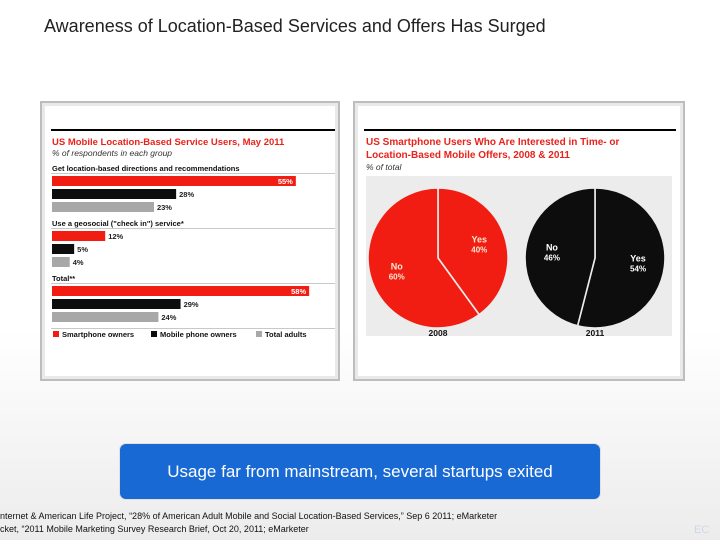  Describe the element at coordinates (595, 333) in the screenshot. I see `pie-year-label: 2011` at that location.